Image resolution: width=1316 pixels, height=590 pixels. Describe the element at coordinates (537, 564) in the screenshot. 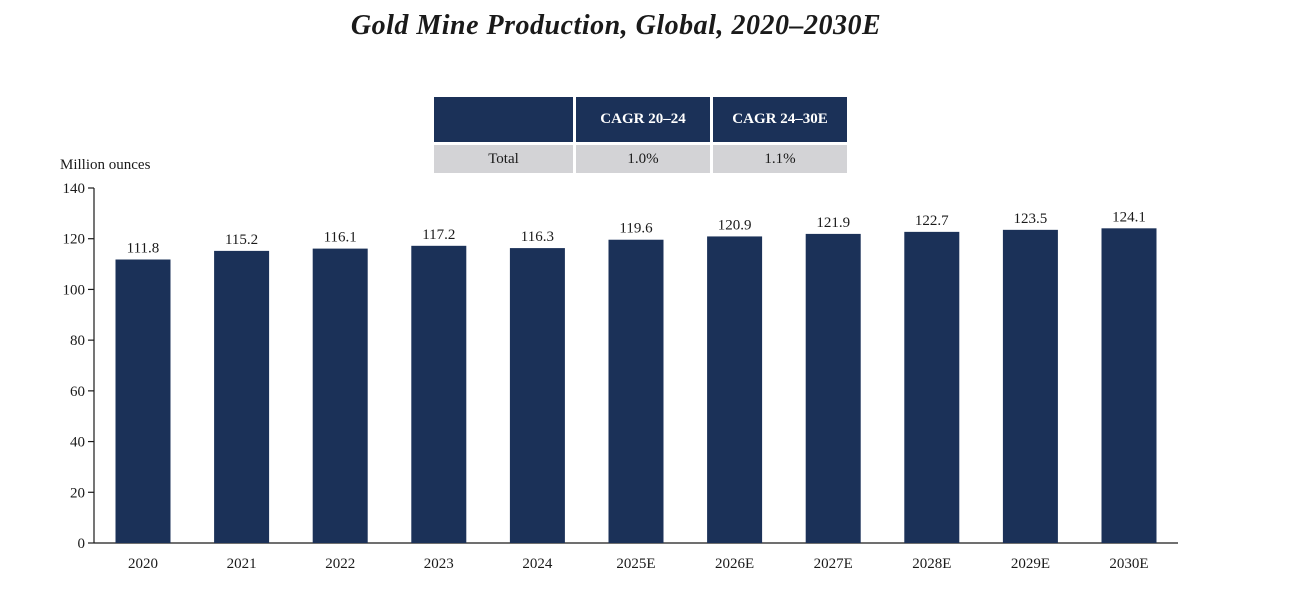

I see `x-tick-label: 2024` at that location.